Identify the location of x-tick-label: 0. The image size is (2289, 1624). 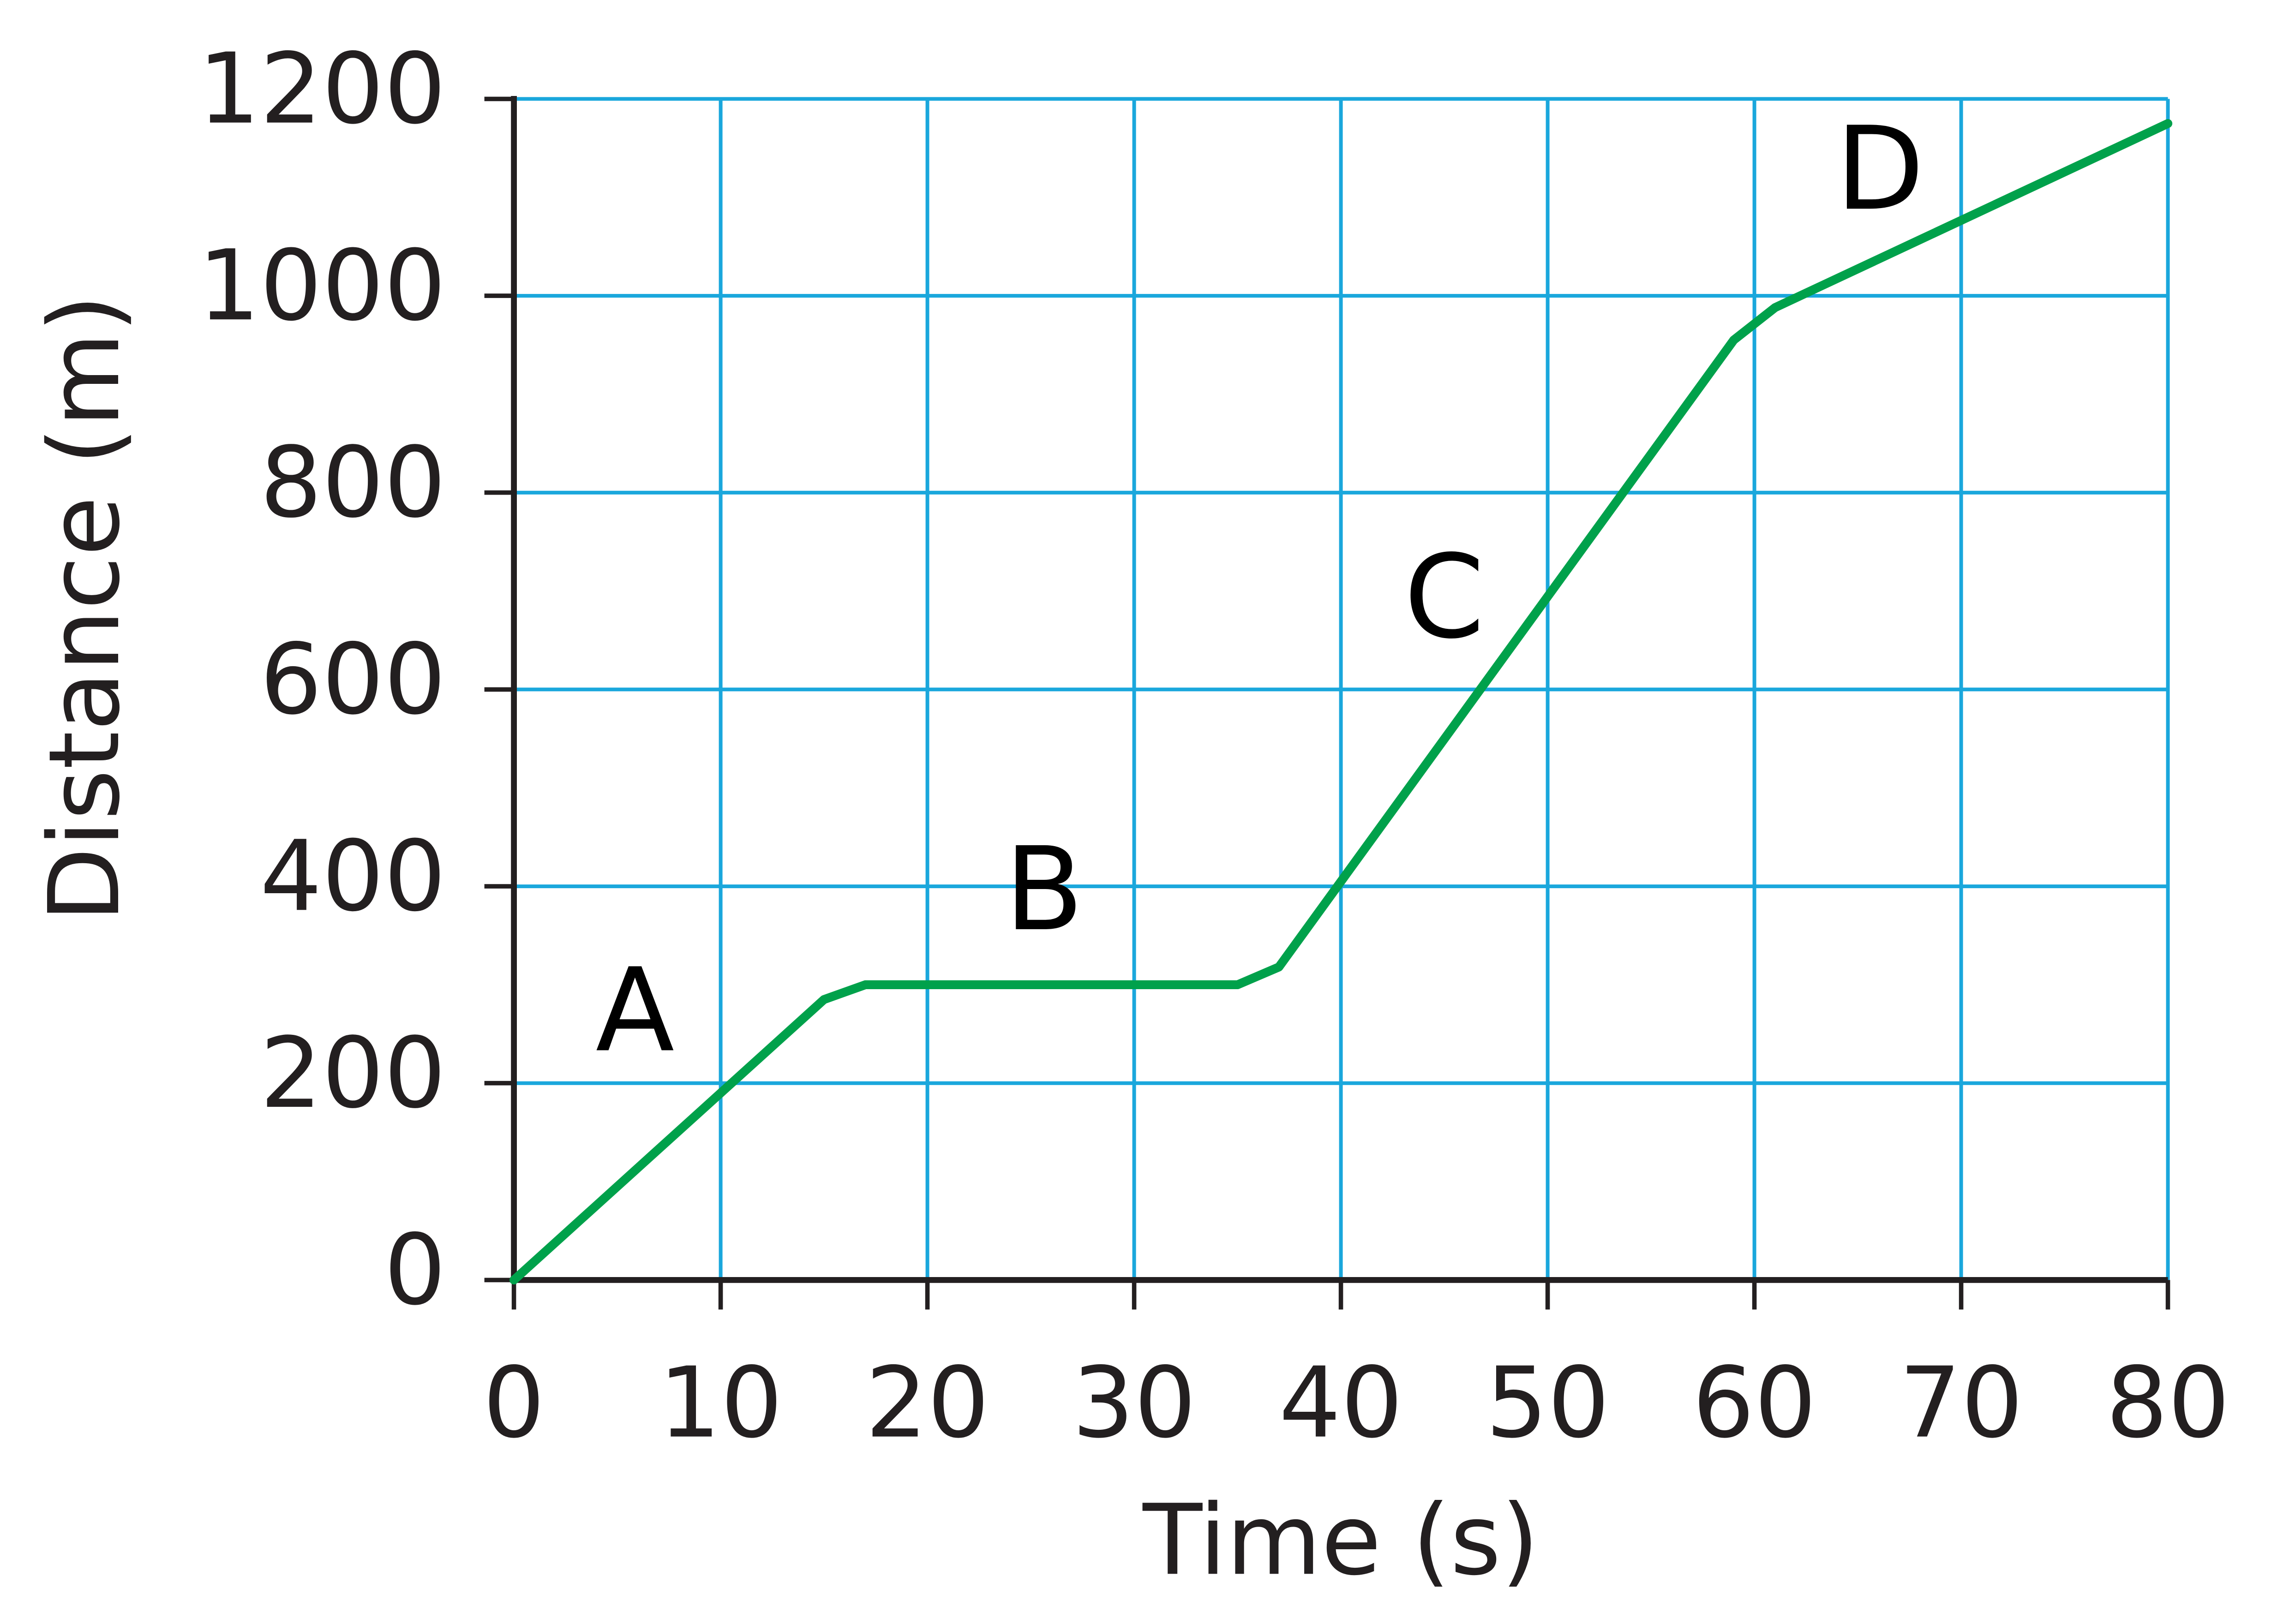
(514, 1403).